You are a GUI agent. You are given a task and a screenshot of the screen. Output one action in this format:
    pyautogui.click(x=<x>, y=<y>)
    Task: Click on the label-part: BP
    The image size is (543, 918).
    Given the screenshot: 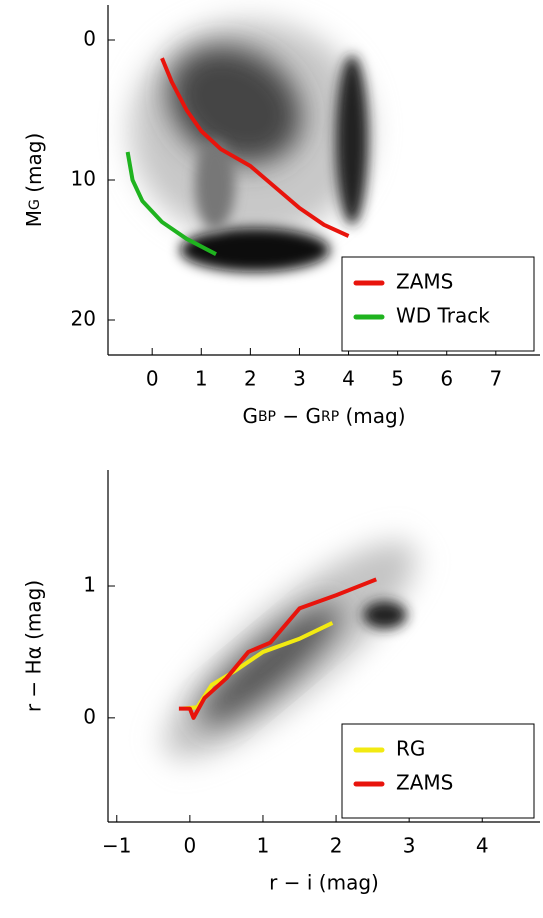 What is the action you would take?
    pyautogui.click(x=267, y=417)
    